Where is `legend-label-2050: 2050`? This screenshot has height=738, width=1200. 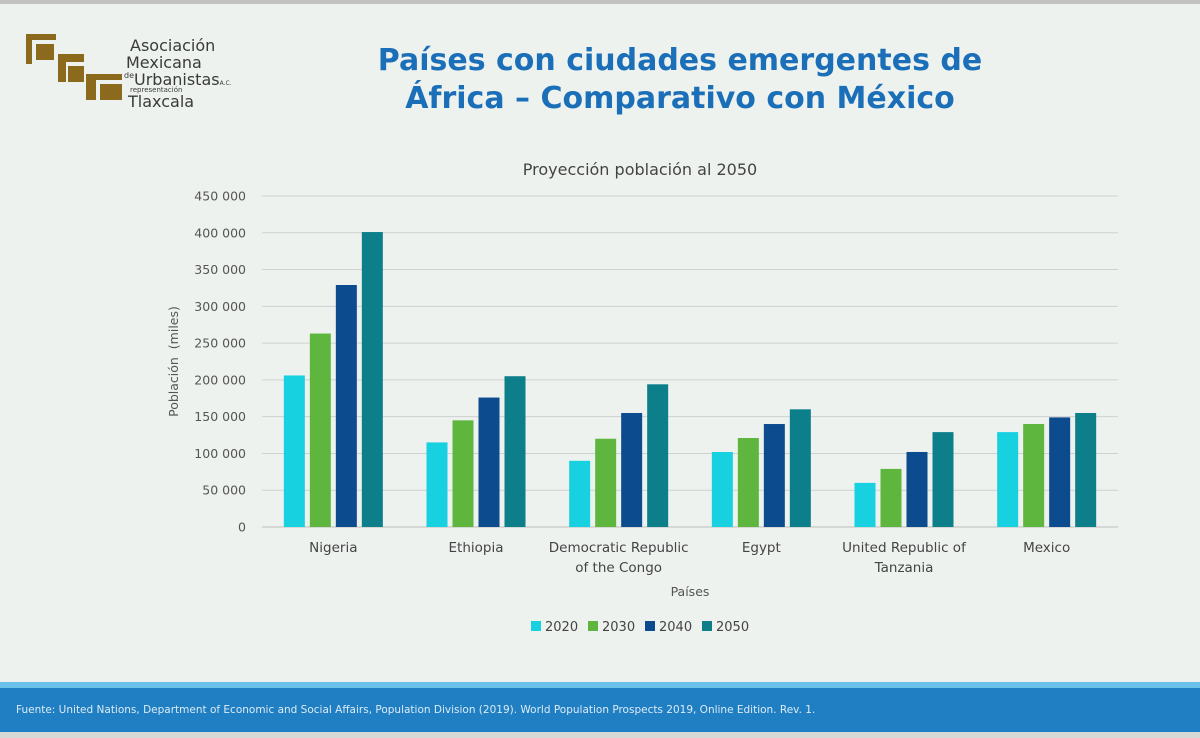
legend-label-2050: 2050 is located at coordinates (732, 627).